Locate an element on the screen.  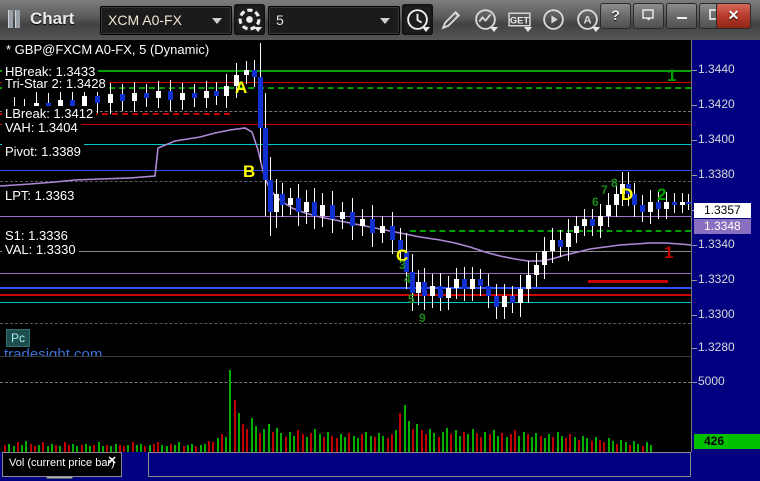
price-tick: 1.3440 is located at coordinates (713, 69).